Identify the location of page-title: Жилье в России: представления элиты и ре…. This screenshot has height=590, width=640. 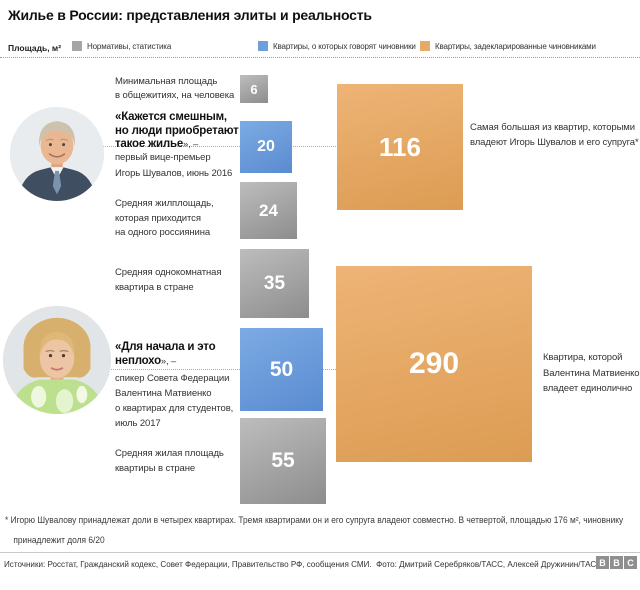
(190, 15).